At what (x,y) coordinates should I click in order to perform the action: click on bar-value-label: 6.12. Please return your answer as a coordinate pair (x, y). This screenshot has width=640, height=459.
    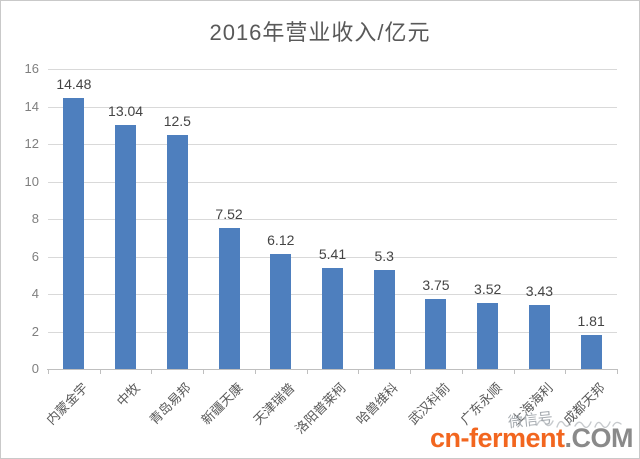
    Looking at the image, I should click on (281, 240).